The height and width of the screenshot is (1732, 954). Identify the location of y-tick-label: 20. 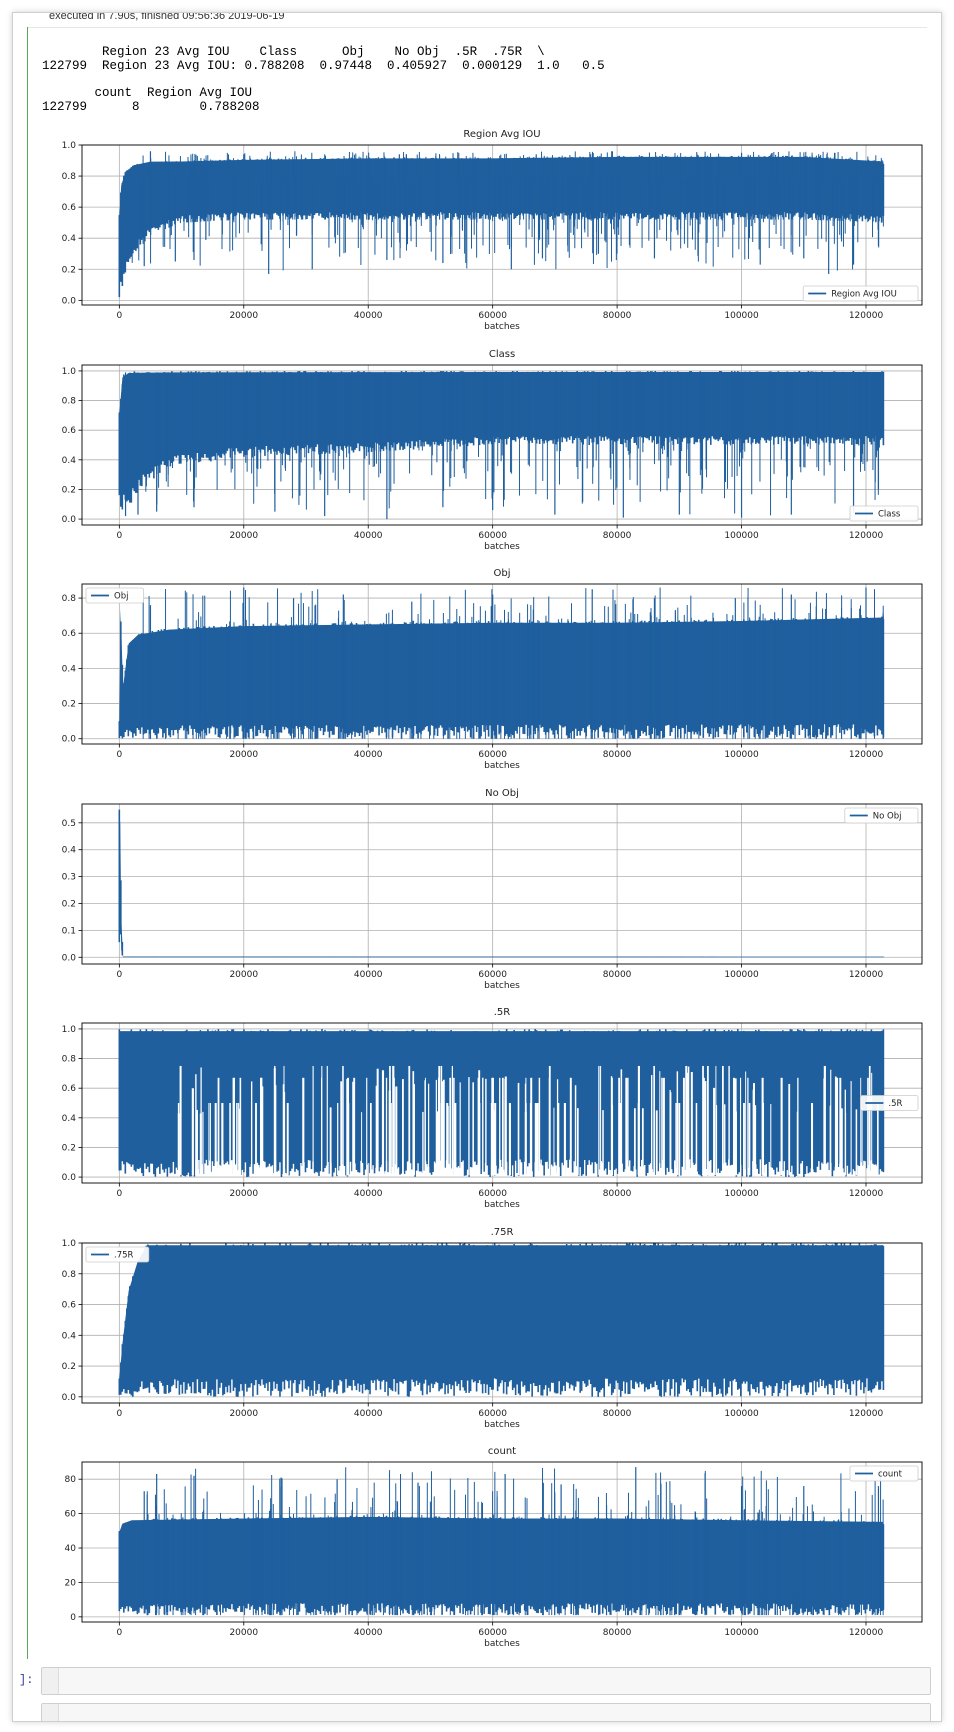
(71, 1583).